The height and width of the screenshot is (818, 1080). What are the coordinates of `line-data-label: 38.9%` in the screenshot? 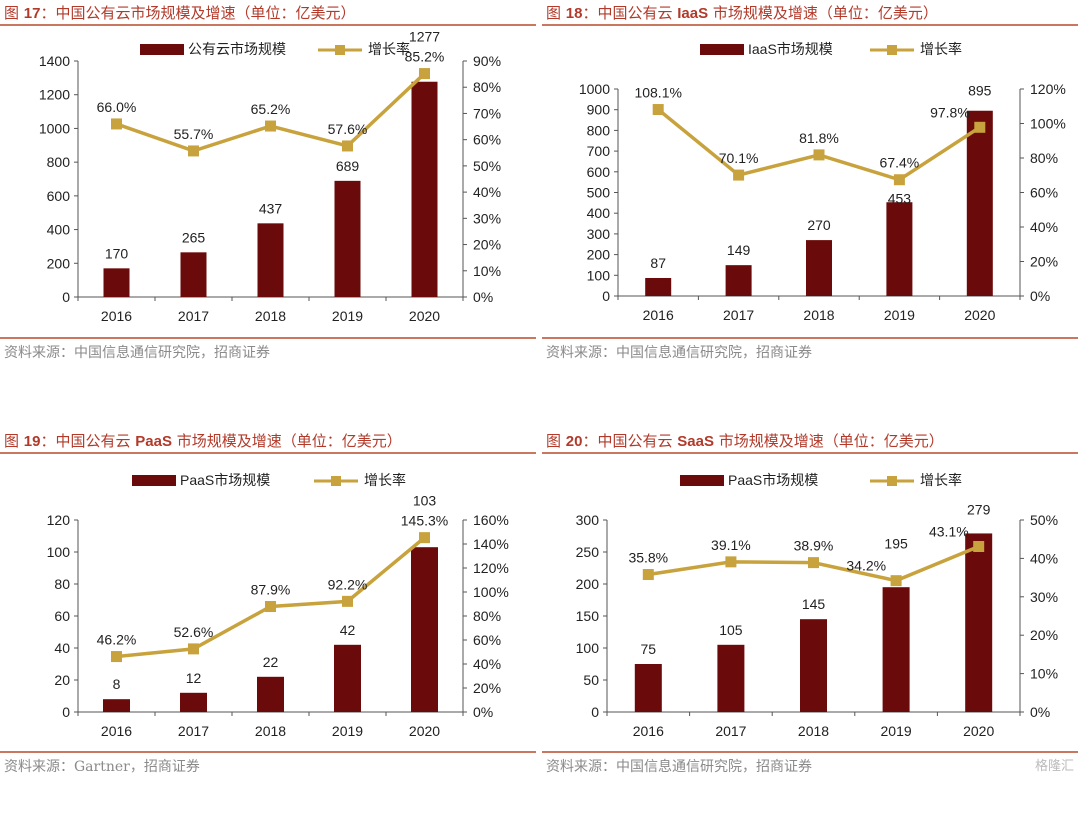 It's located at (814, 546).